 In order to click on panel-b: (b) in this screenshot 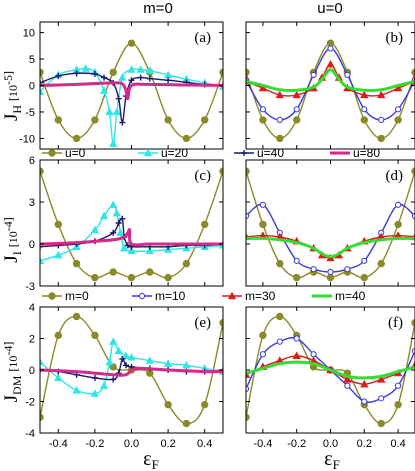, I will do `click(330, 85)`.